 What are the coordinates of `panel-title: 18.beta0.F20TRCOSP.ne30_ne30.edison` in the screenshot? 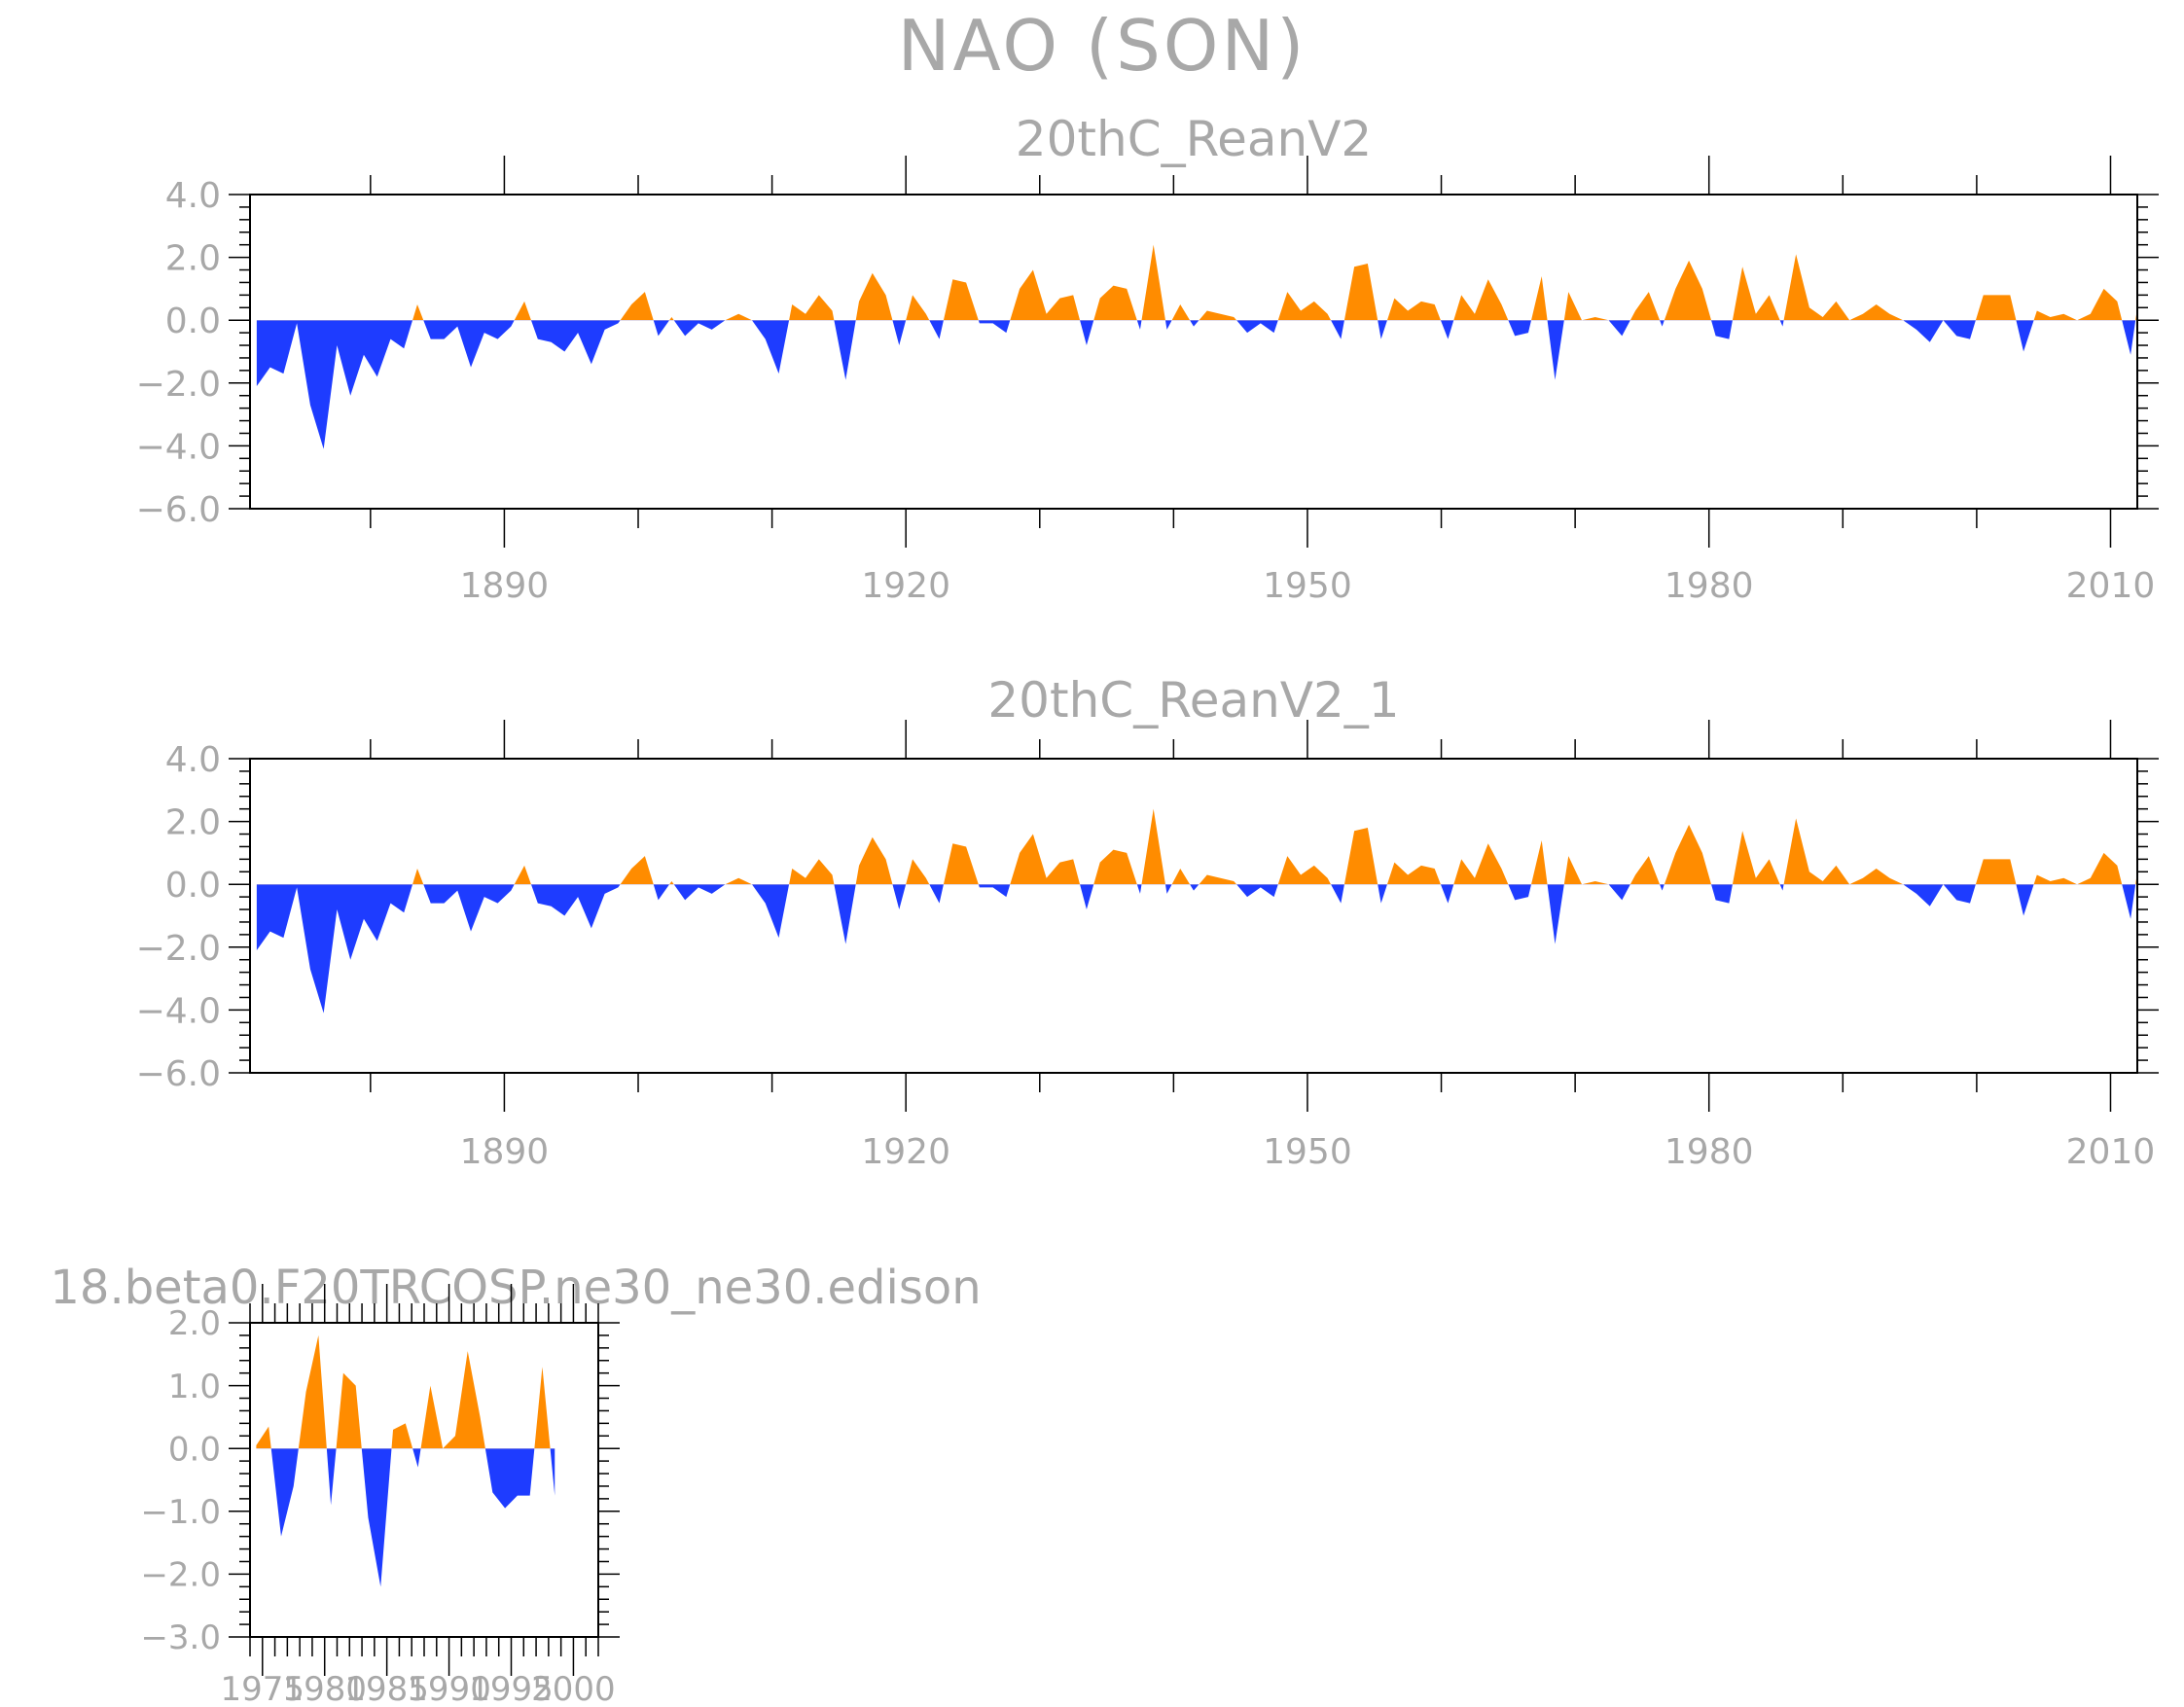 It's located at (515, 1288).